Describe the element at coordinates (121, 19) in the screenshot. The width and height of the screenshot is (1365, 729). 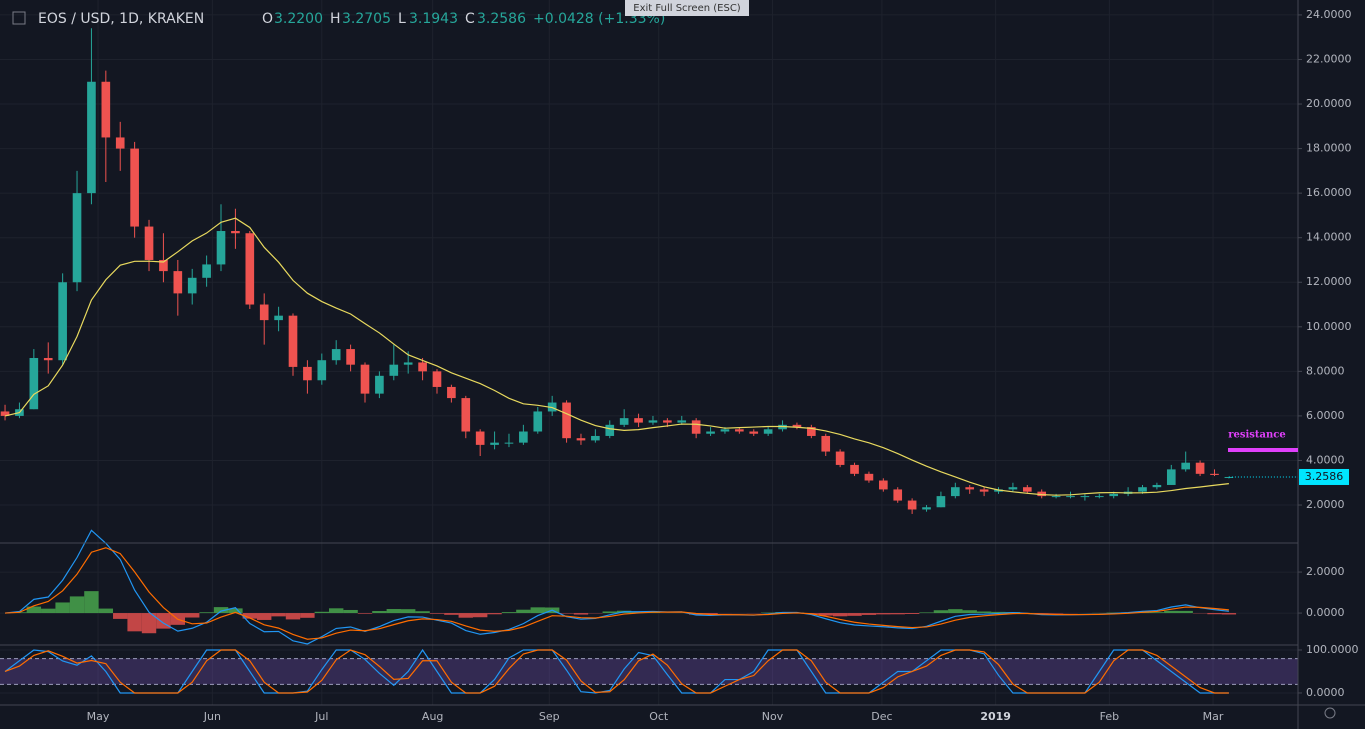
I see `symbol: EOS / USD, 1D, KRAKEN` at that location.